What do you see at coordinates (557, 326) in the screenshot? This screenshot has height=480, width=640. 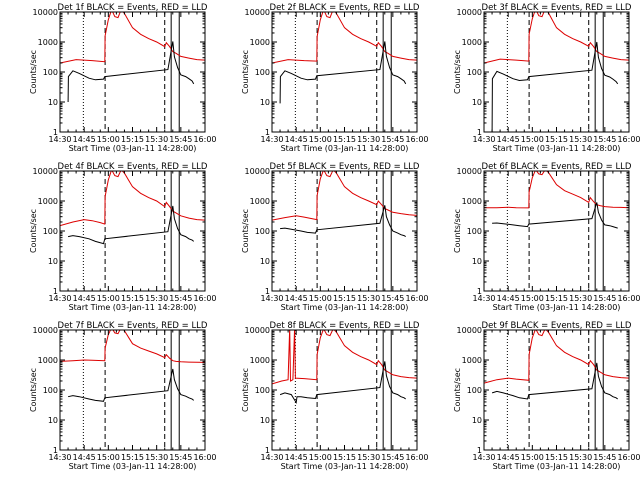 I see `panel-title: Det 9f BLACK = Events, RED = LLD` at bounding box center [557, 326].